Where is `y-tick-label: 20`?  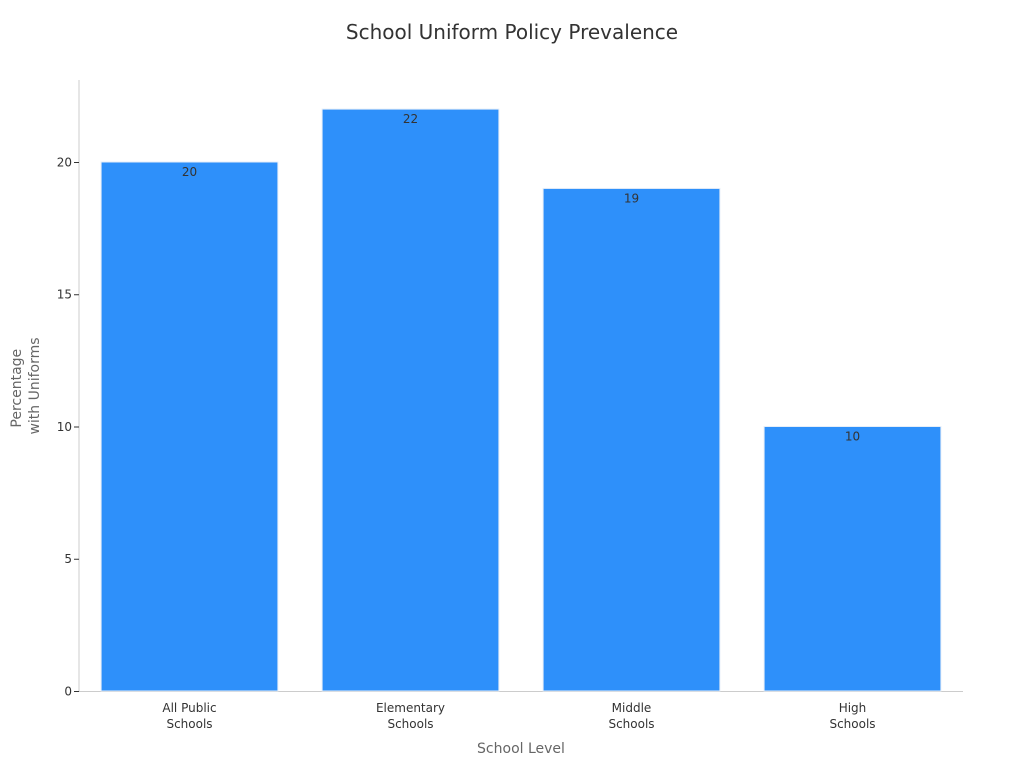
y-tick-label: 20 is located at coordinates (64, 162).